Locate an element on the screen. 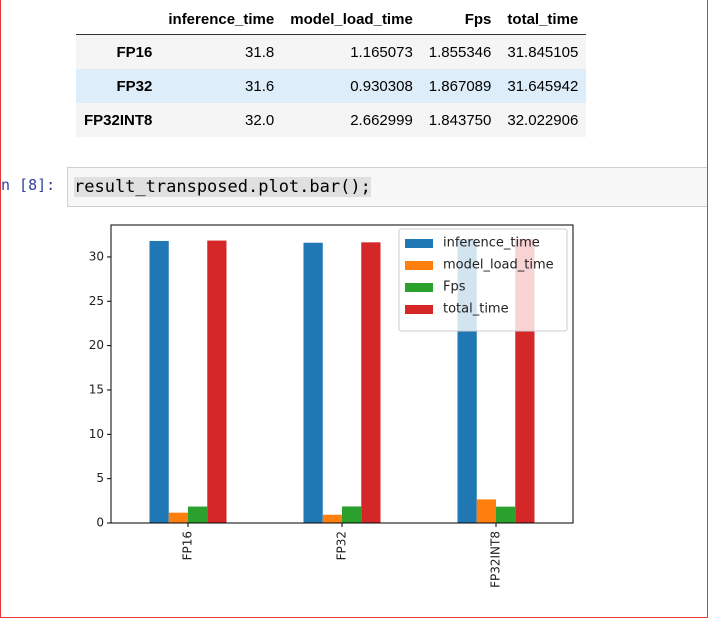  y-tick-label: 5 is located at coordinates (100, 478).